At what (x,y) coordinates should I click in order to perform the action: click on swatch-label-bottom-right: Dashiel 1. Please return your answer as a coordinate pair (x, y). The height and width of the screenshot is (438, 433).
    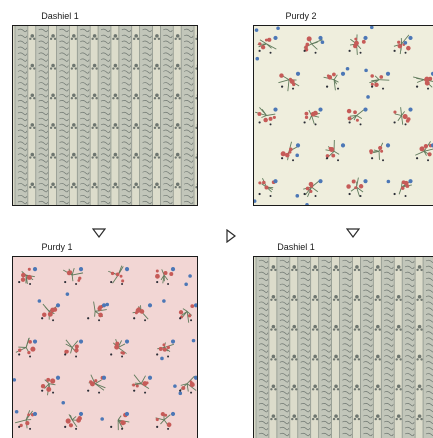
    Looking at the image, I should click on (296, 247).